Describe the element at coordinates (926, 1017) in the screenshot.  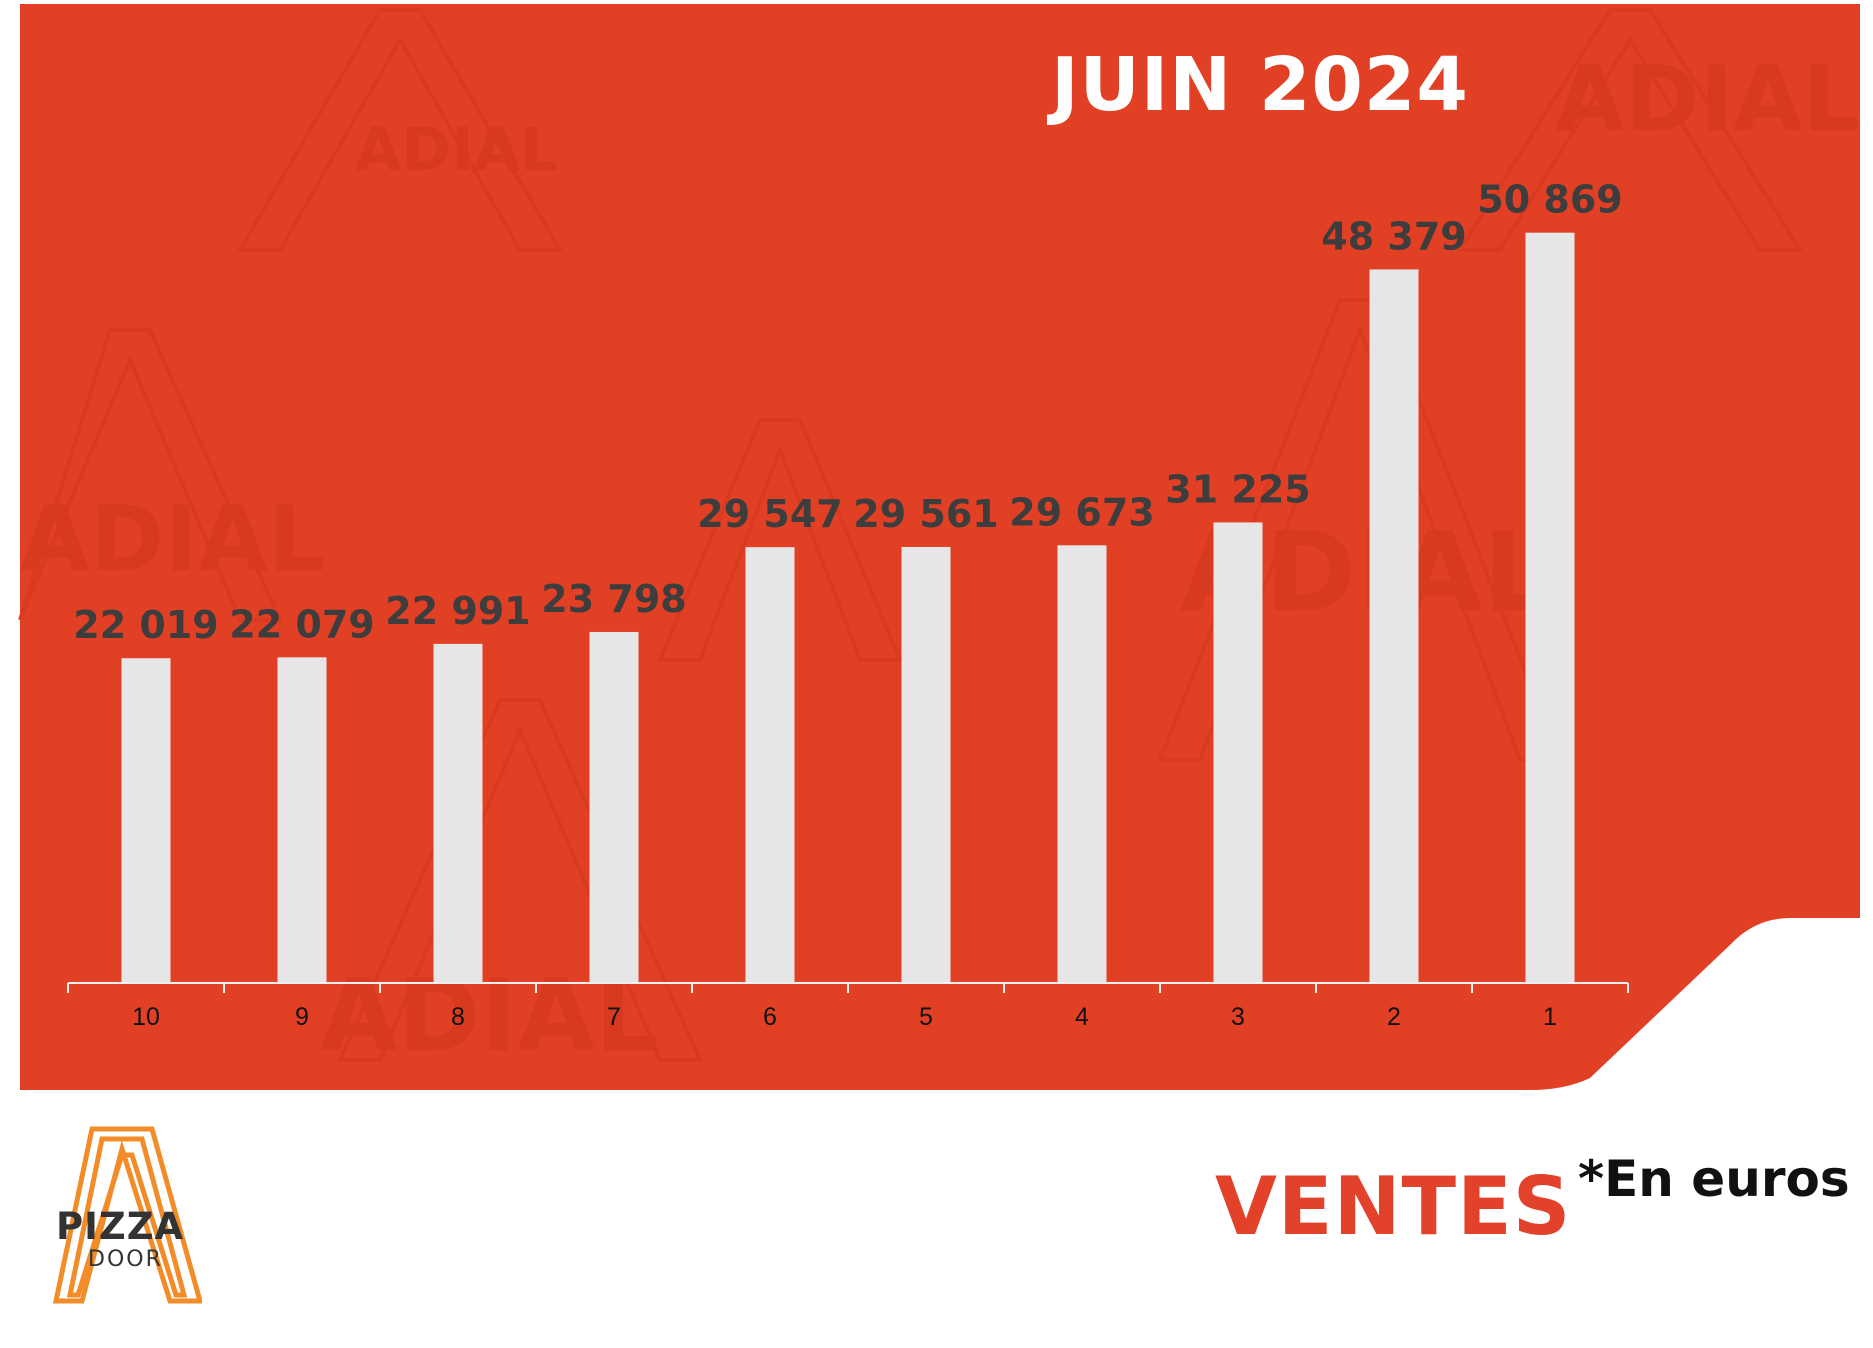
I see `category-label: 5` at that location.